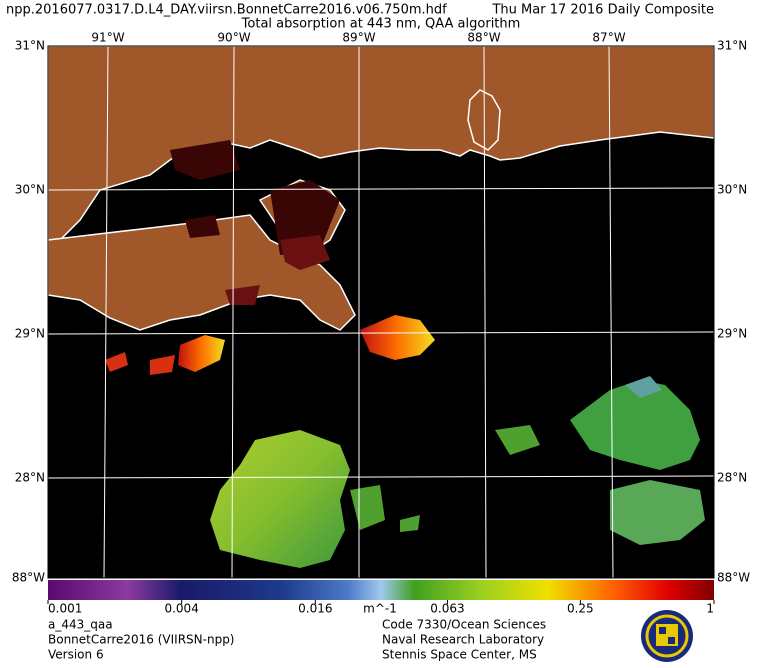 Image resolution: width=762 pixels, height=668 pixels. Describe the element at coordinates (602, 10) in the screenshot. I see `date: Thu Mar 17 2016 Daily Composite` at that location.